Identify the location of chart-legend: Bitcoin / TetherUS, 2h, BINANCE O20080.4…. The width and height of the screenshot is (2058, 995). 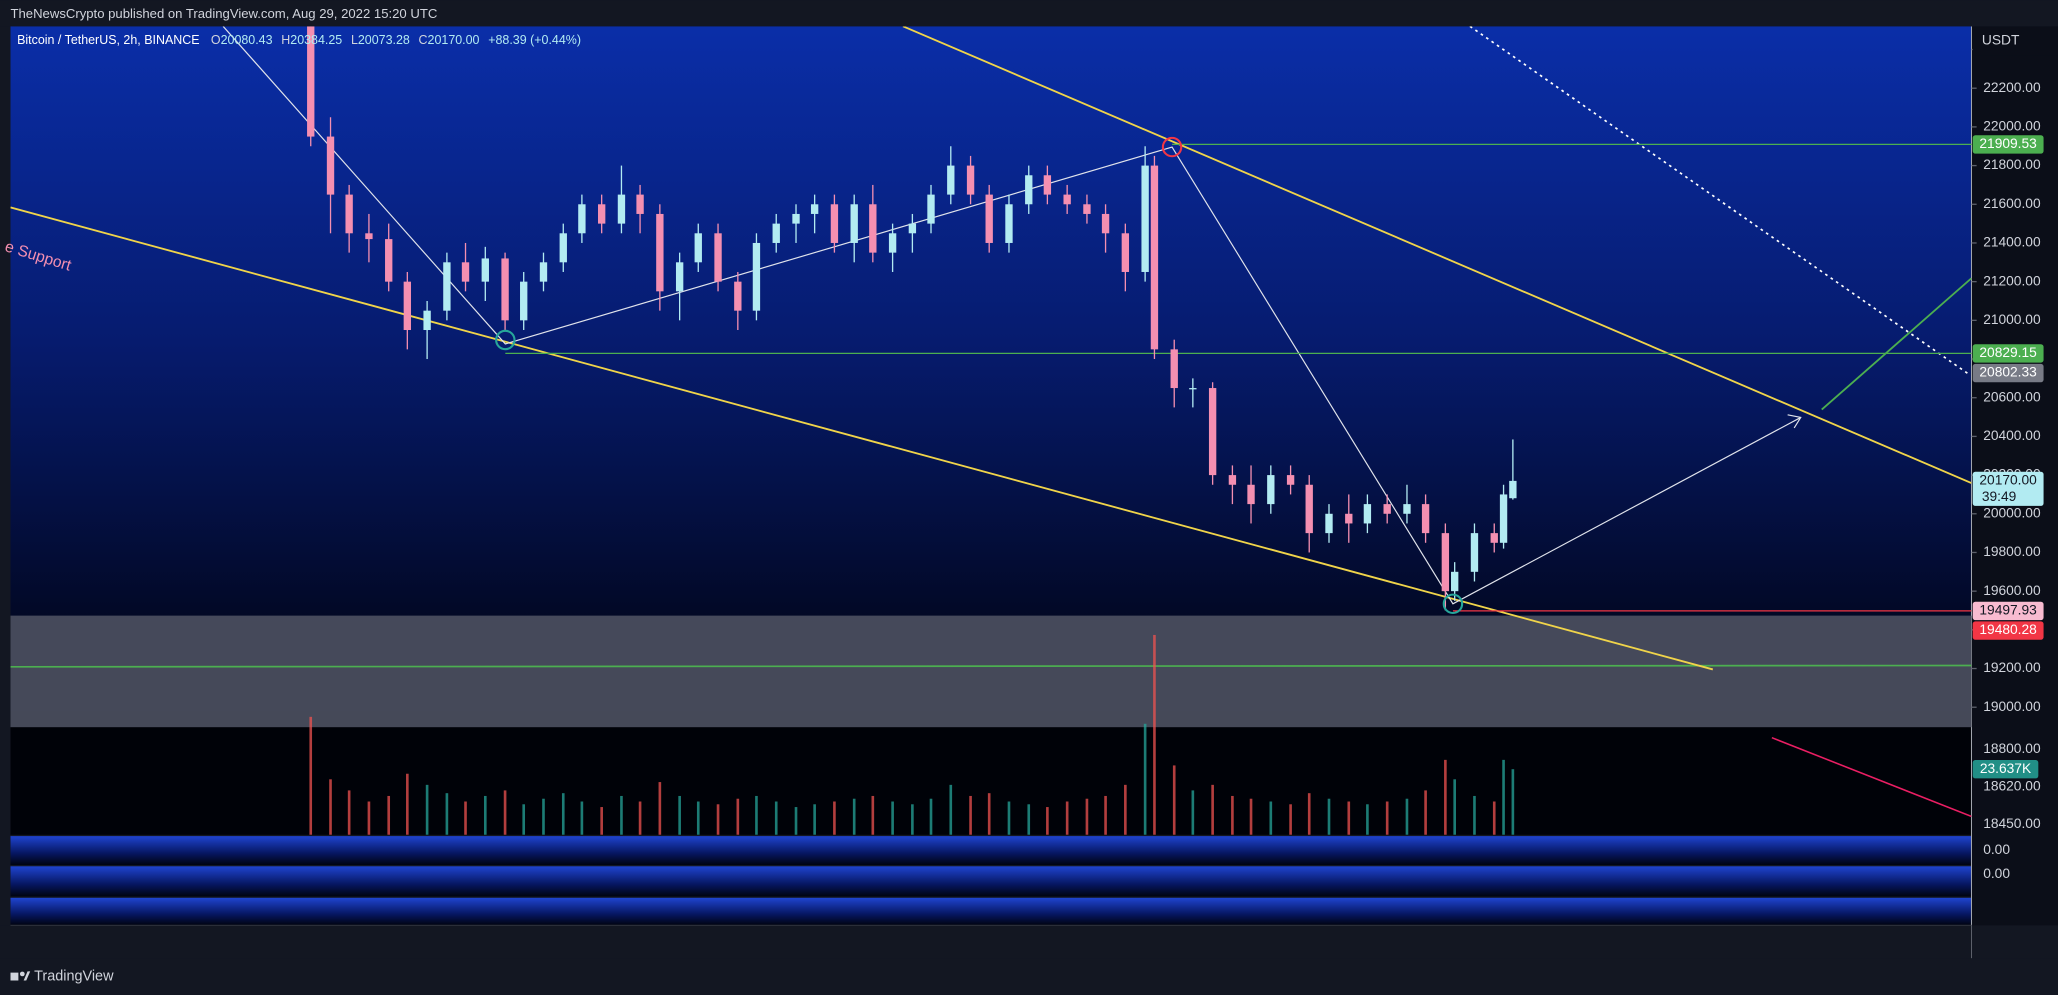
(299, 40).